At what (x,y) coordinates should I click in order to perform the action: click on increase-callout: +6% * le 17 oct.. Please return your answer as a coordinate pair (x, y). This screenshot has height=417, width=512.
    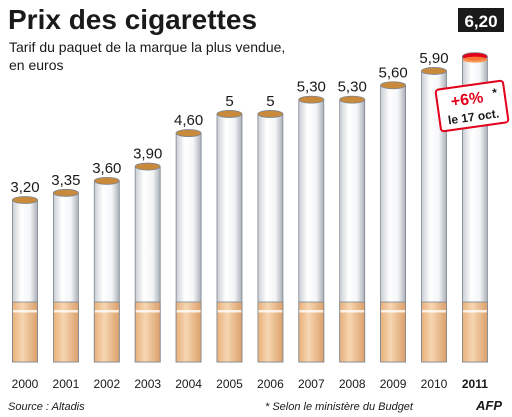
    Looking at the image, I should click on (472, 106).